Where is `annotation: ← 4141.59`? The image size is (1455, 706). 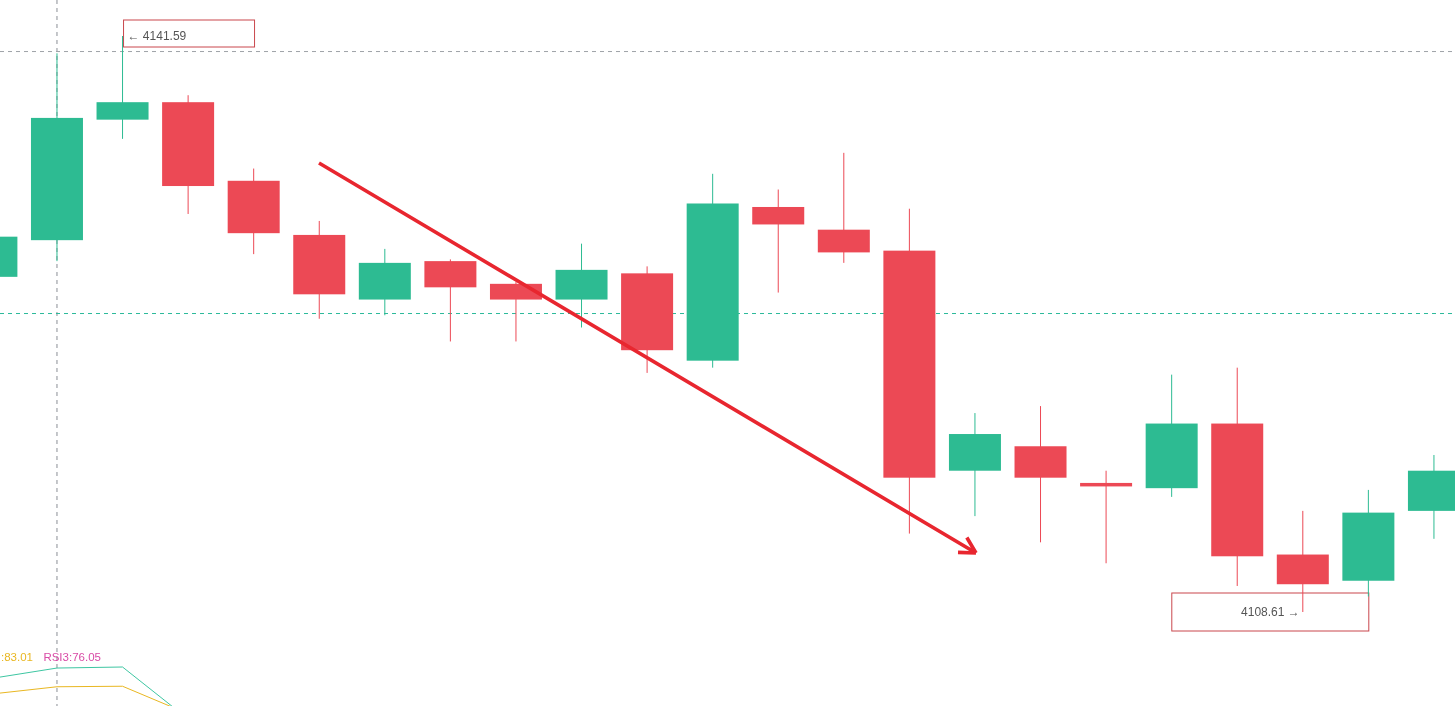 annotation: ← 4141.59 is located at coordinates (157, 36).